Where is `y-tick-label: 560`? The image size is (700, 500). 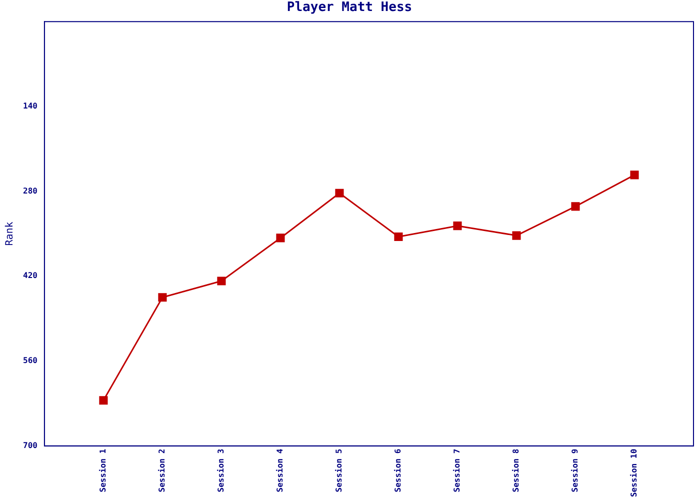 y-tick-label: 560 is located at coordinates (30, 361).